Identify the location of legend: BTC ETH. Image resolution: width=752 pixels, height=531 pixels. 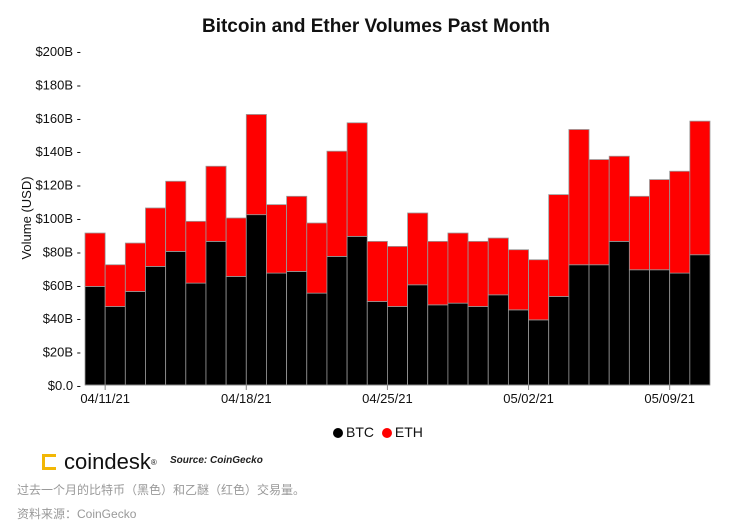
(378, 432).